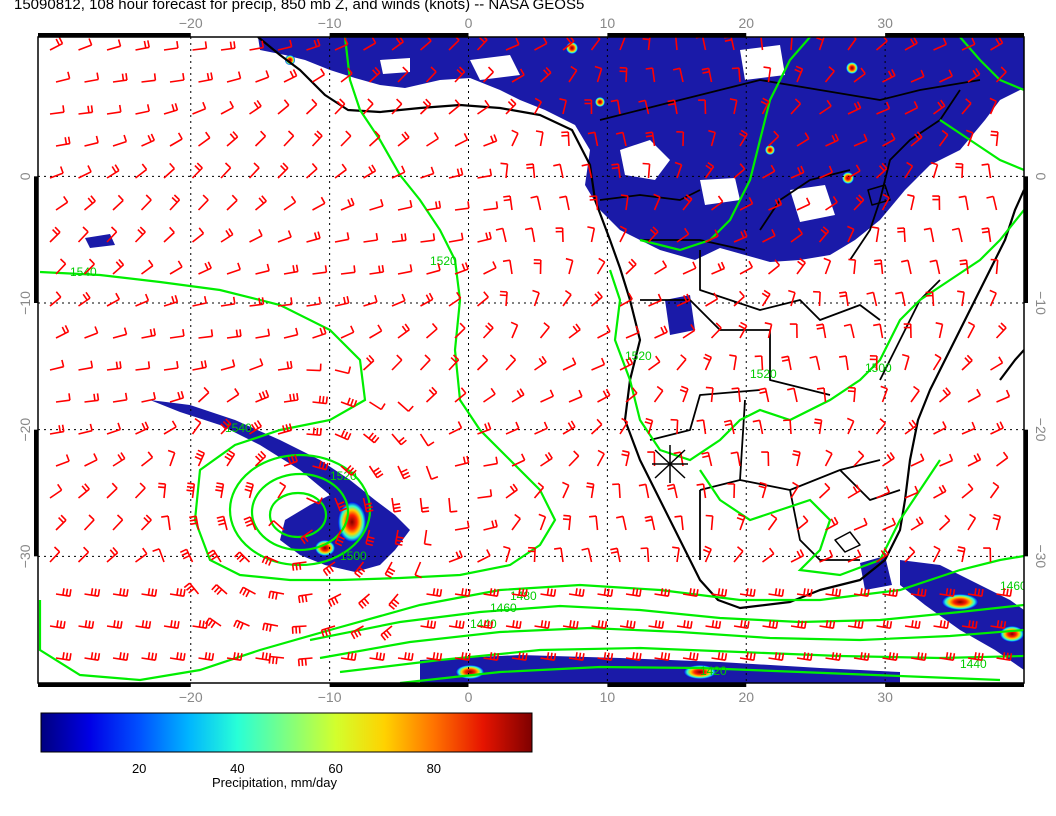 The image size is (1056, 816). What do you see at coordinates (286, 768) in the screenshot?
I see `colorbar-ticks: 20 40 60 80` at bounding box center [286, 768].